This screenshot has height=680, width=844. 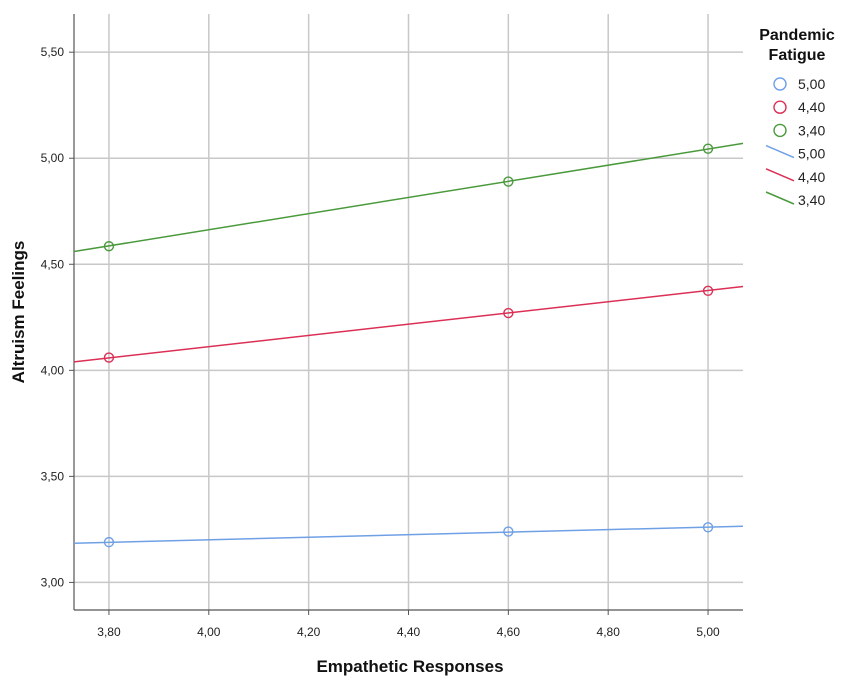 I want to click on legend-marker-entry: 4,40, so click(x=799, y=107).